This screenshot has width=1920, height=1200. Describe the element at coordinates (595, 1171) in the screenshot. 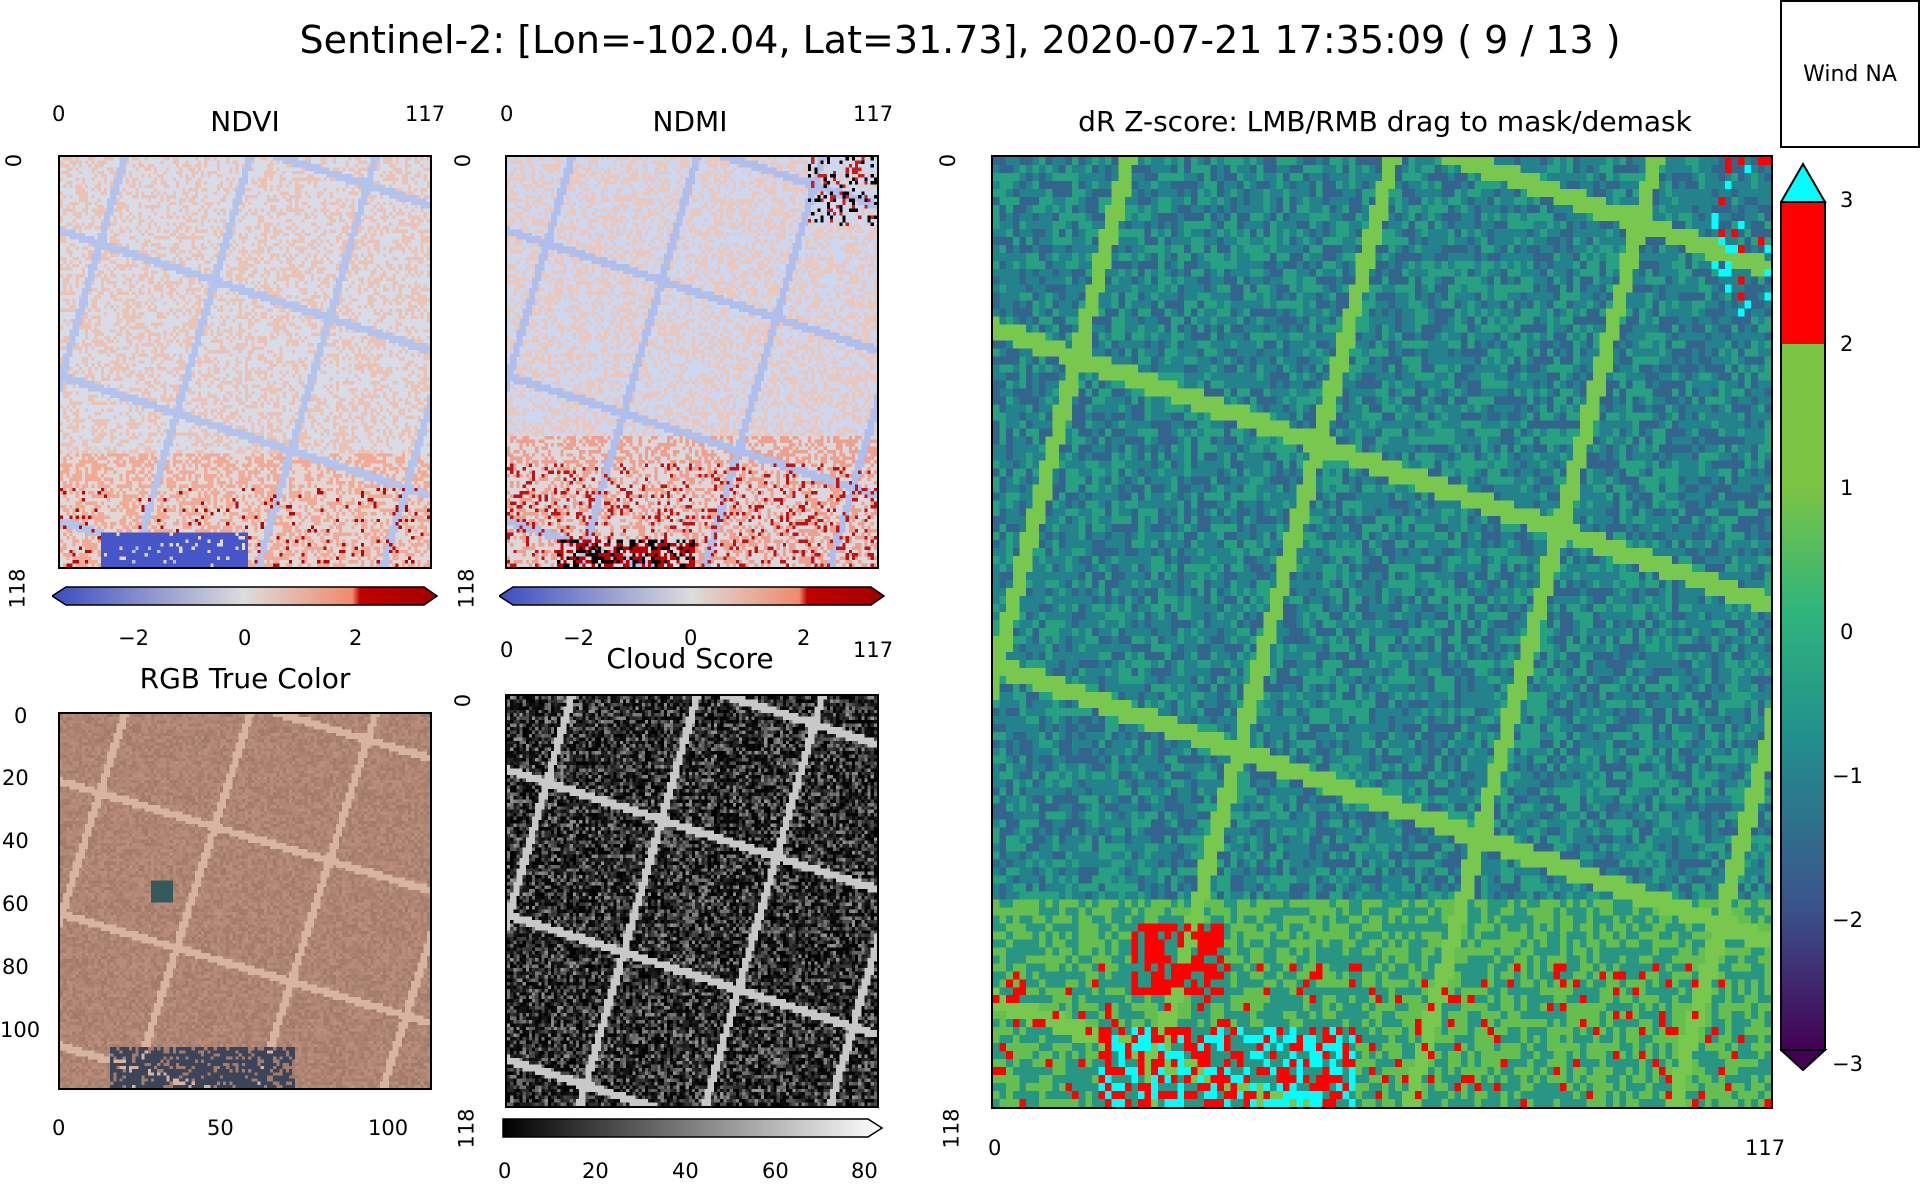

I see `cloud-cbar-tick-20: 20` at that location.